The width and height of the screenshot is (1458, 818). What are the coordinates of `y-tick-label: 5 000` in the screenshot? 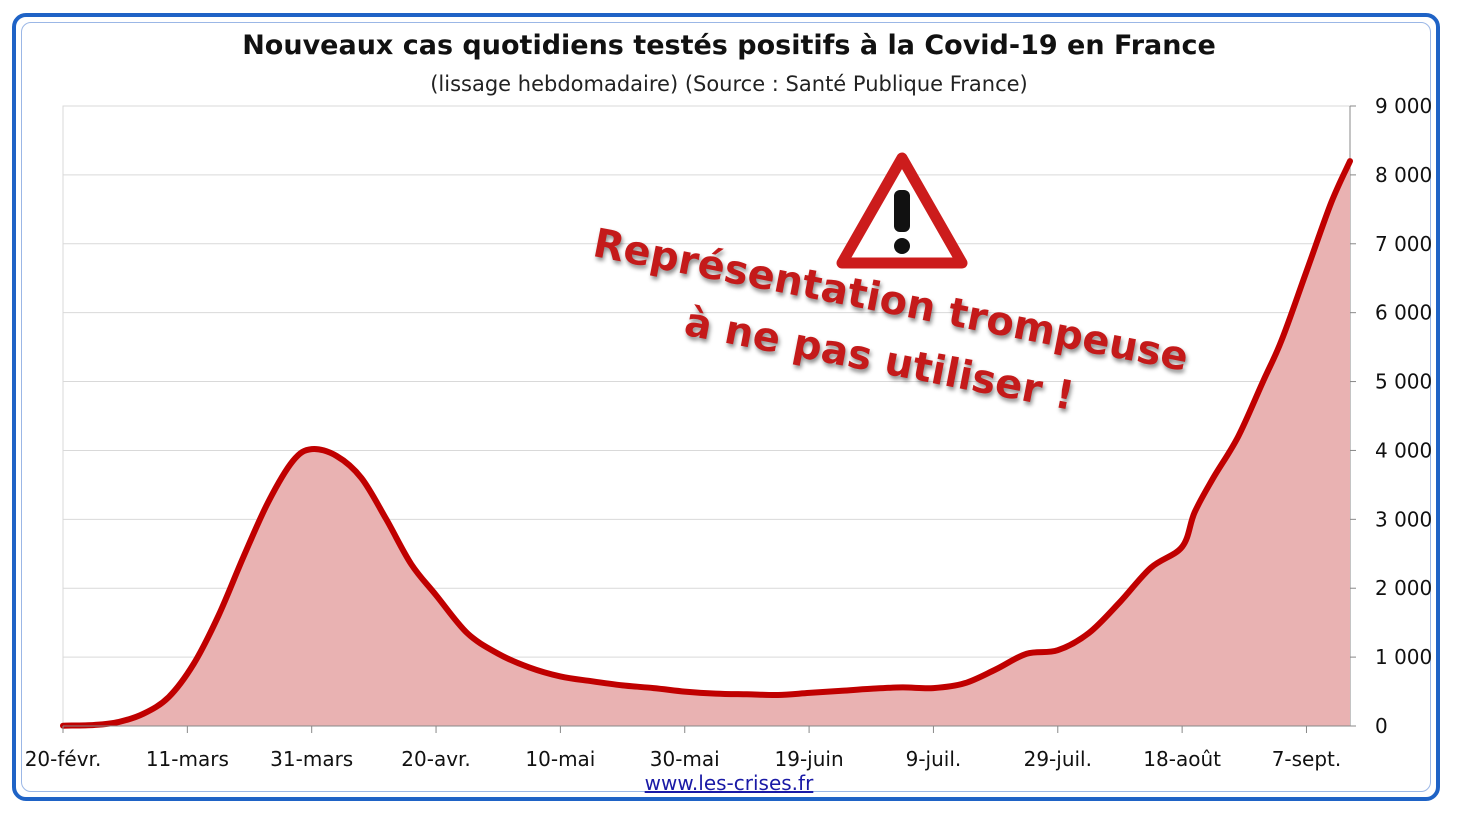 It's located at (1403, 382).